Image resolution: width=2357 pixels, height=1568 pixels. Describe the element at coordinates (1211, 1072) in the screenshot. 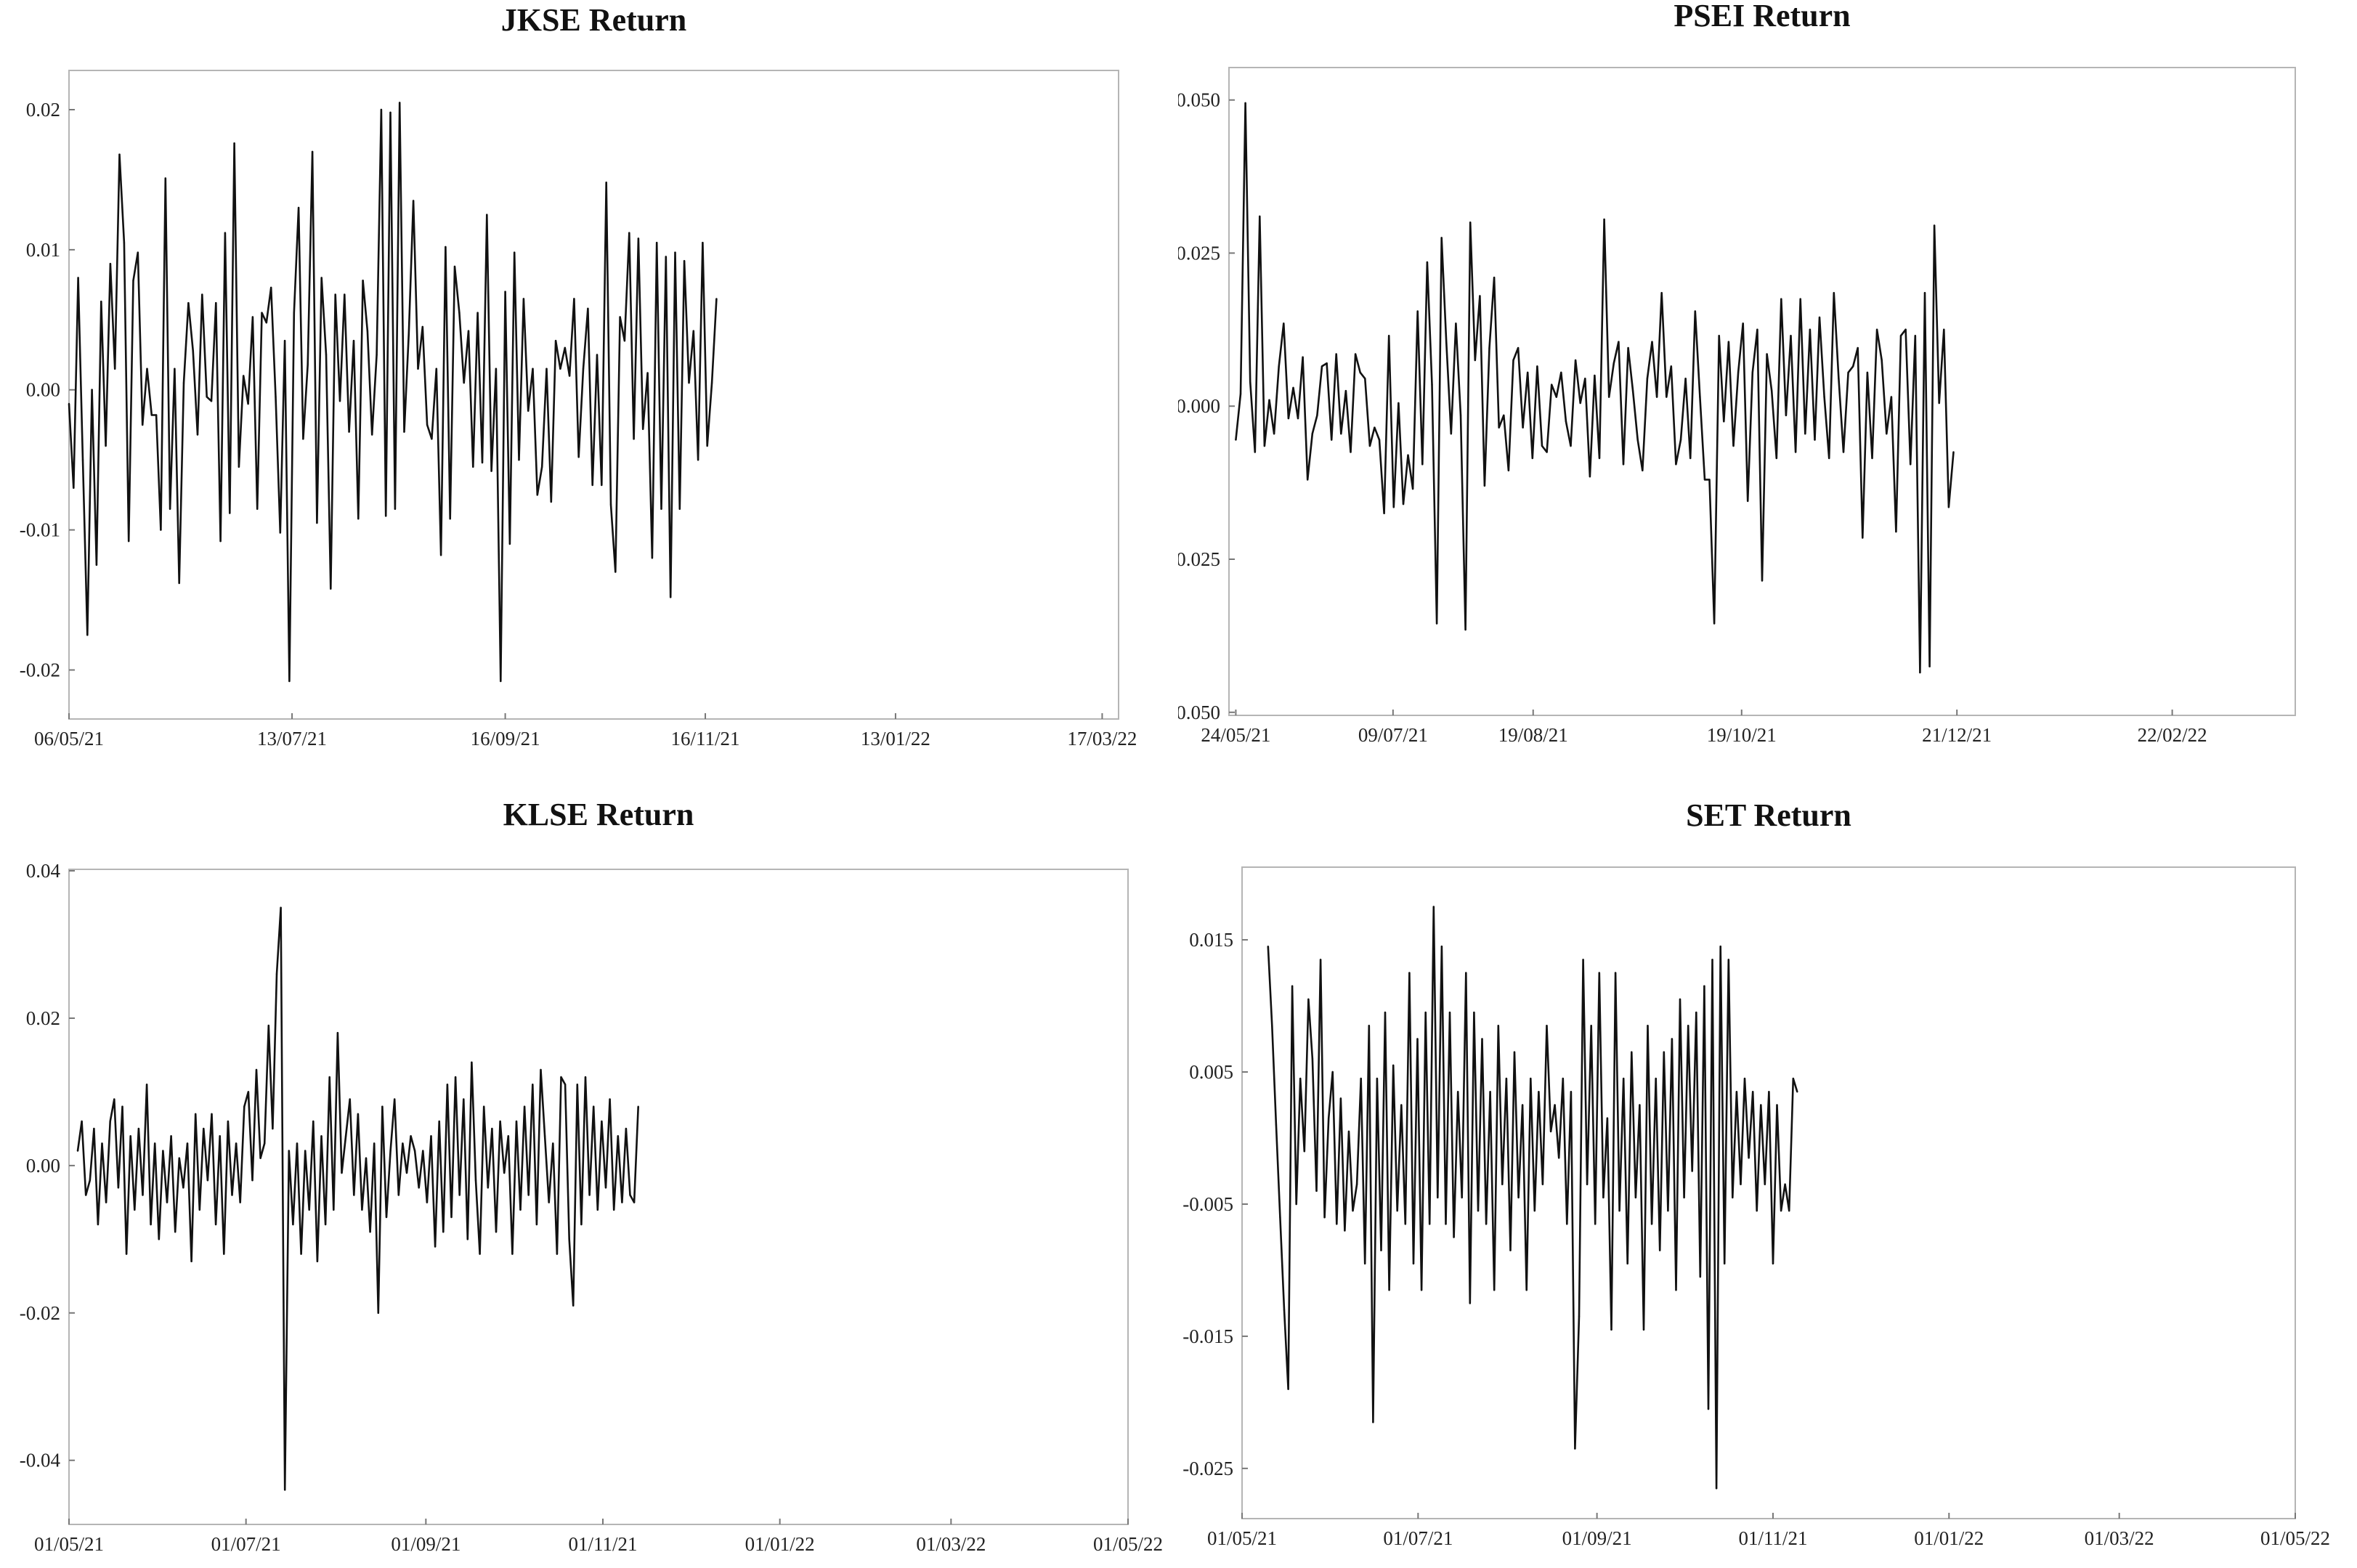

I see `set-ytick-label: 0.005` at that location.